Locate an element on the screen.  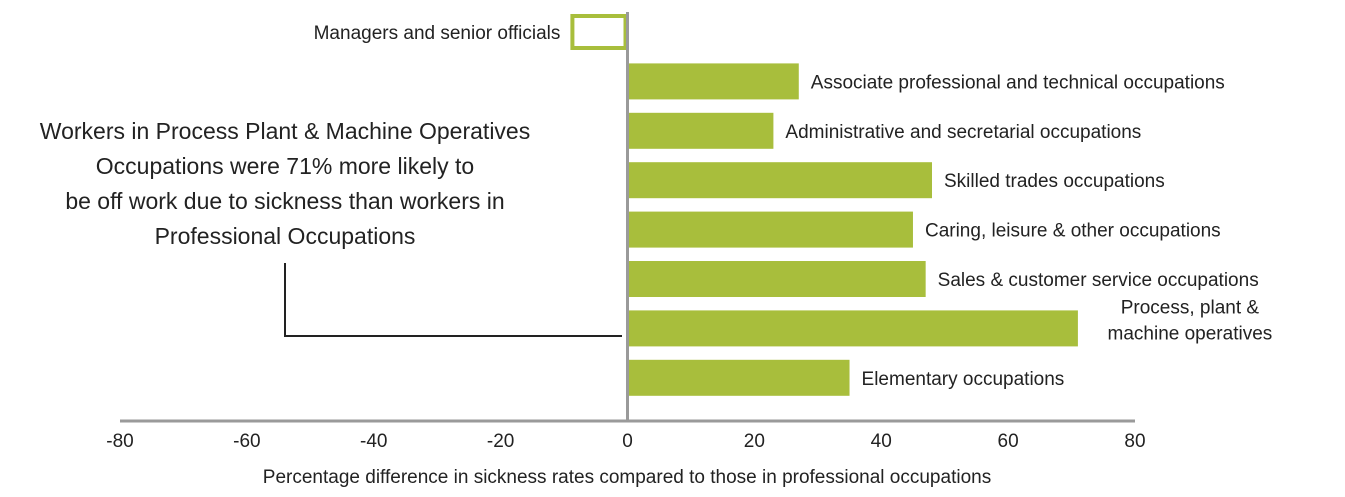
annotation-line: Occupations were 71% more likely to is located at coordinates (285, 166).